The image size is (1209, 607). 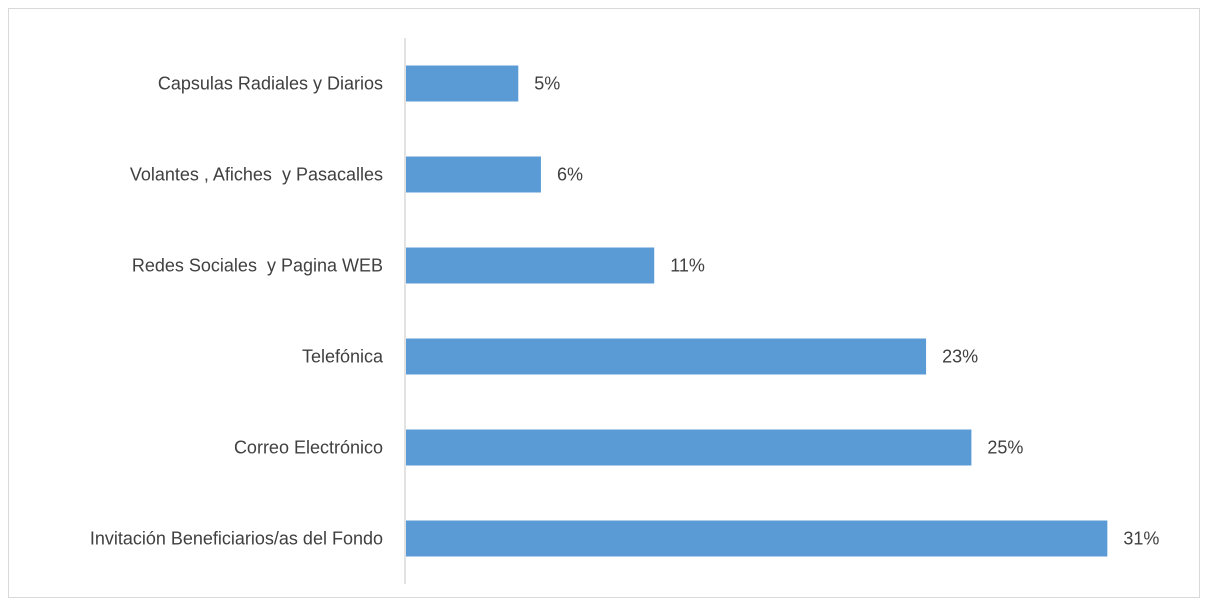 What do you see at coordinates (1005, 448) in the screenshot?
I see `value-label-4: 25%` at bounding box center [1005, 448].